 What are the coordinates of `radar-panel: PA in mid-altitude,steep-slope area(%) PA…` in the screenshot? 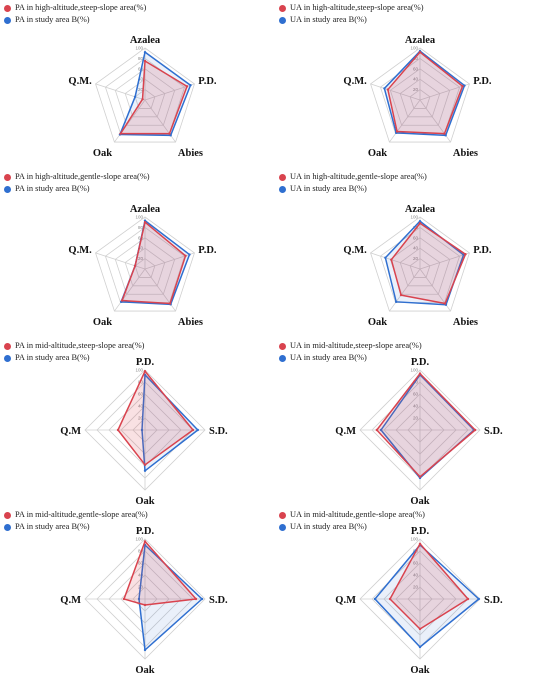 It's located at (137, 422).